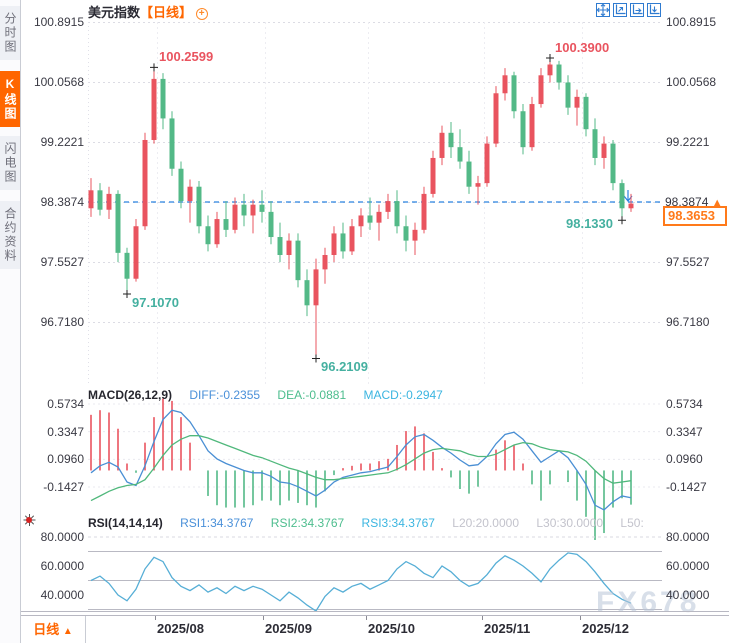  What do you see at coordinates (628, 10) in the screenshot?
I see `chart-toolbar` at bounding box center [628, 10].